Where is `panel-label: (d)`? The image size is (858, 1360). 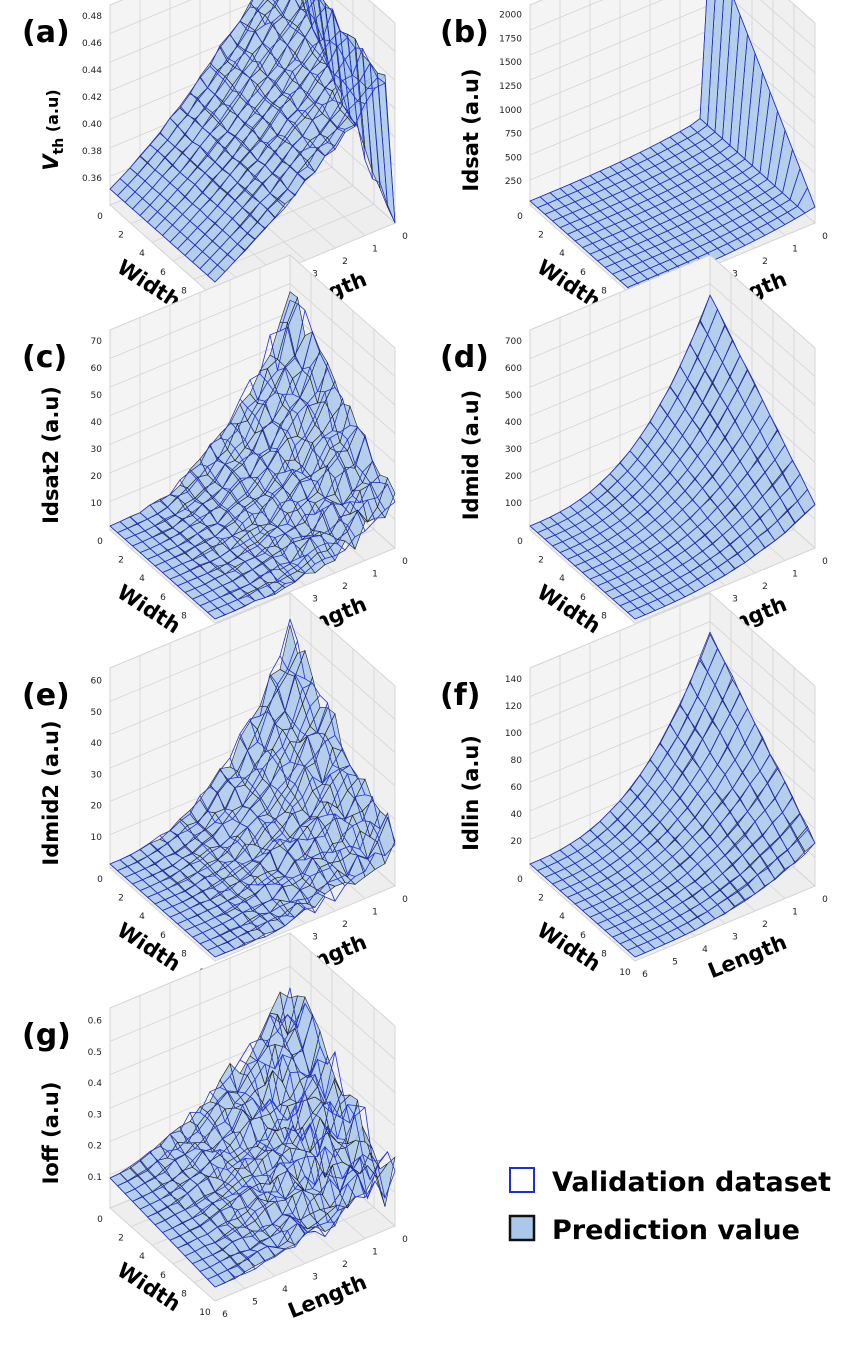
panel-label: (d) is located at coordinates (464, 357).